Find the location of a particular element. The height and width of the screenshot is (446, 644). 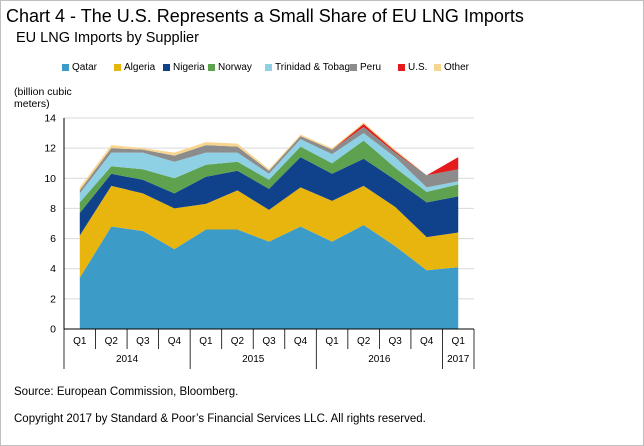

chart-subtitle: EU LNG Imports by Supplier is located at coordinates (107, 38).